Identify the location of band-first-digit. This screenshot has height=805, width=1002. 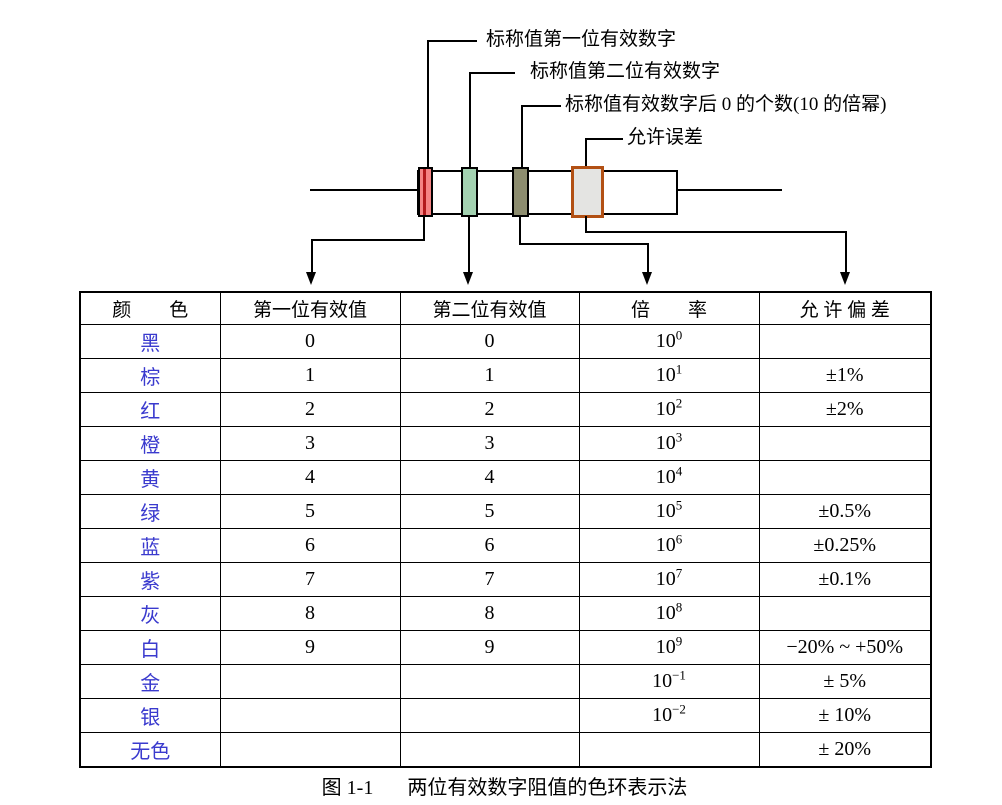
(425, 192).